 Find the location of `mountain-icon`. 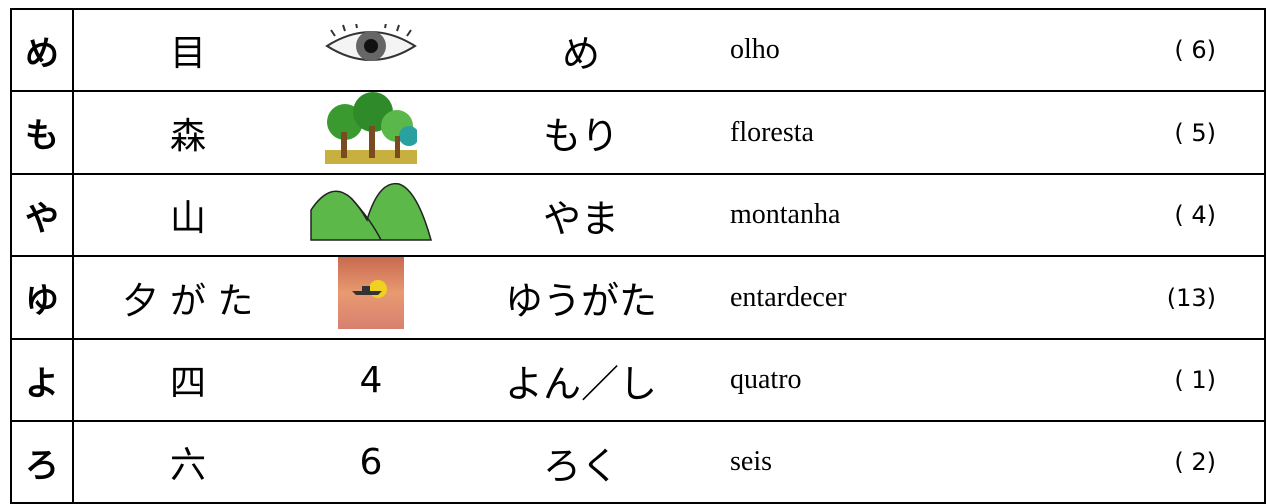

mountain-icon is located at coordinates (371, 211).